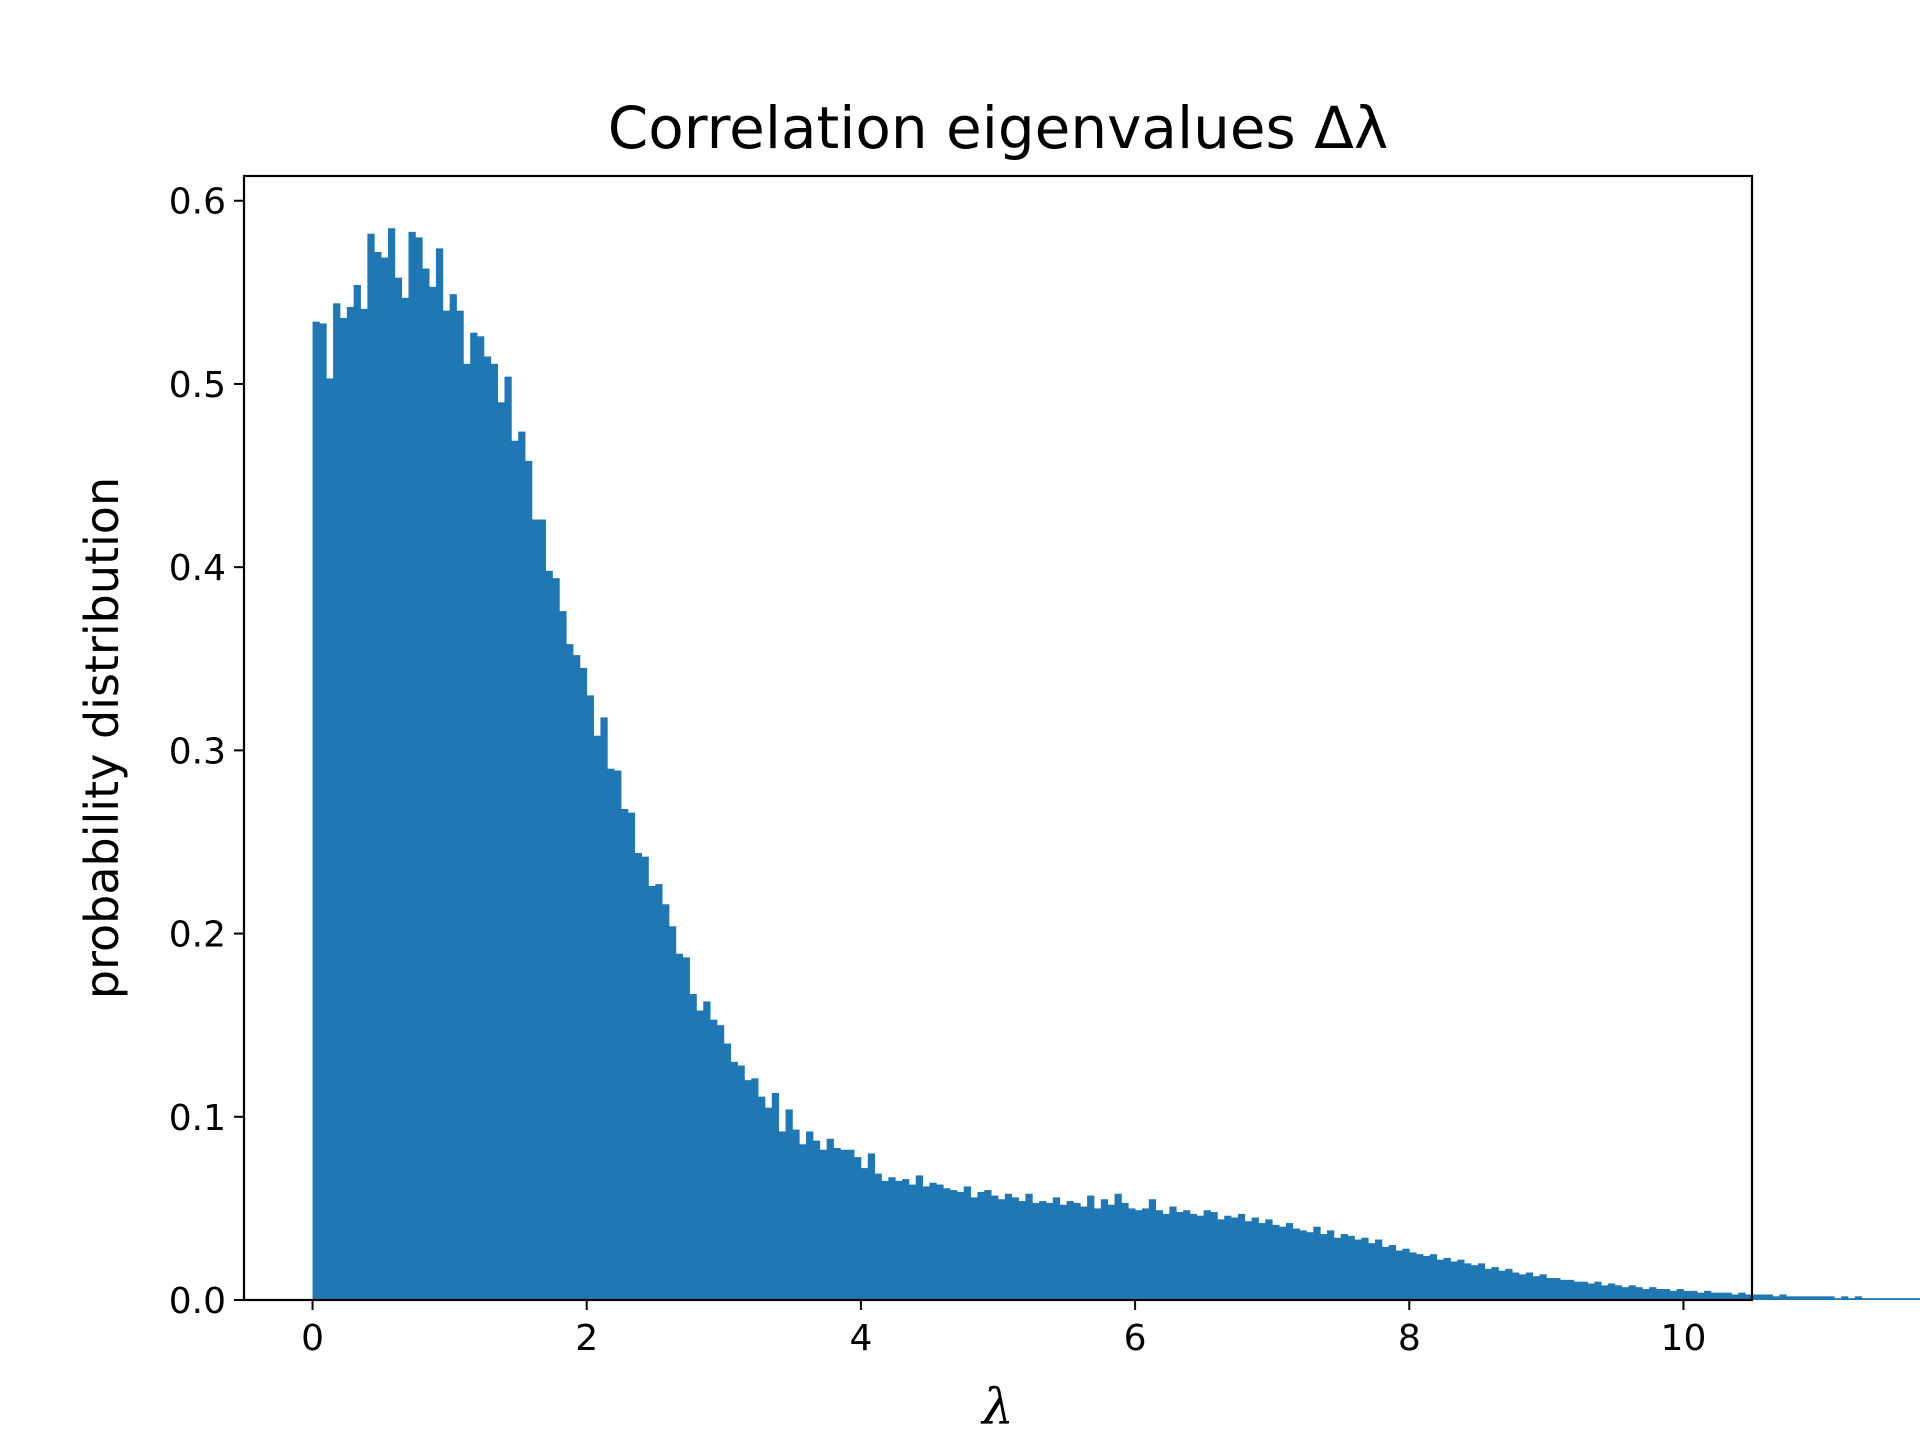  I want to click on x-tick-label: 6, so click(1135, 1338).